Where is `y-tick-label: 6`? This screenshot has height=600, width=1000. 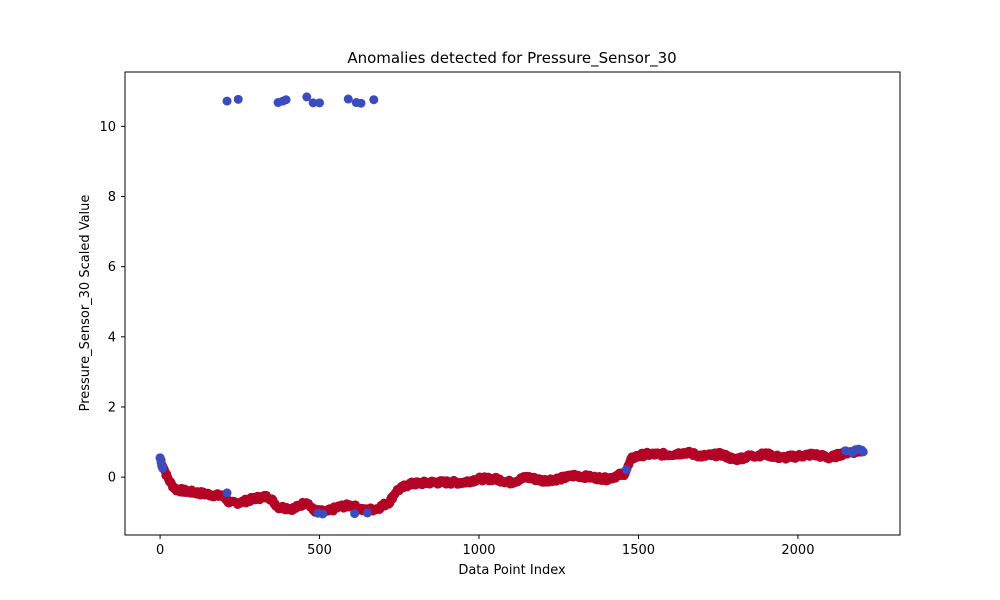 y-tick-label: 6 is located at coordinates (112, 267).